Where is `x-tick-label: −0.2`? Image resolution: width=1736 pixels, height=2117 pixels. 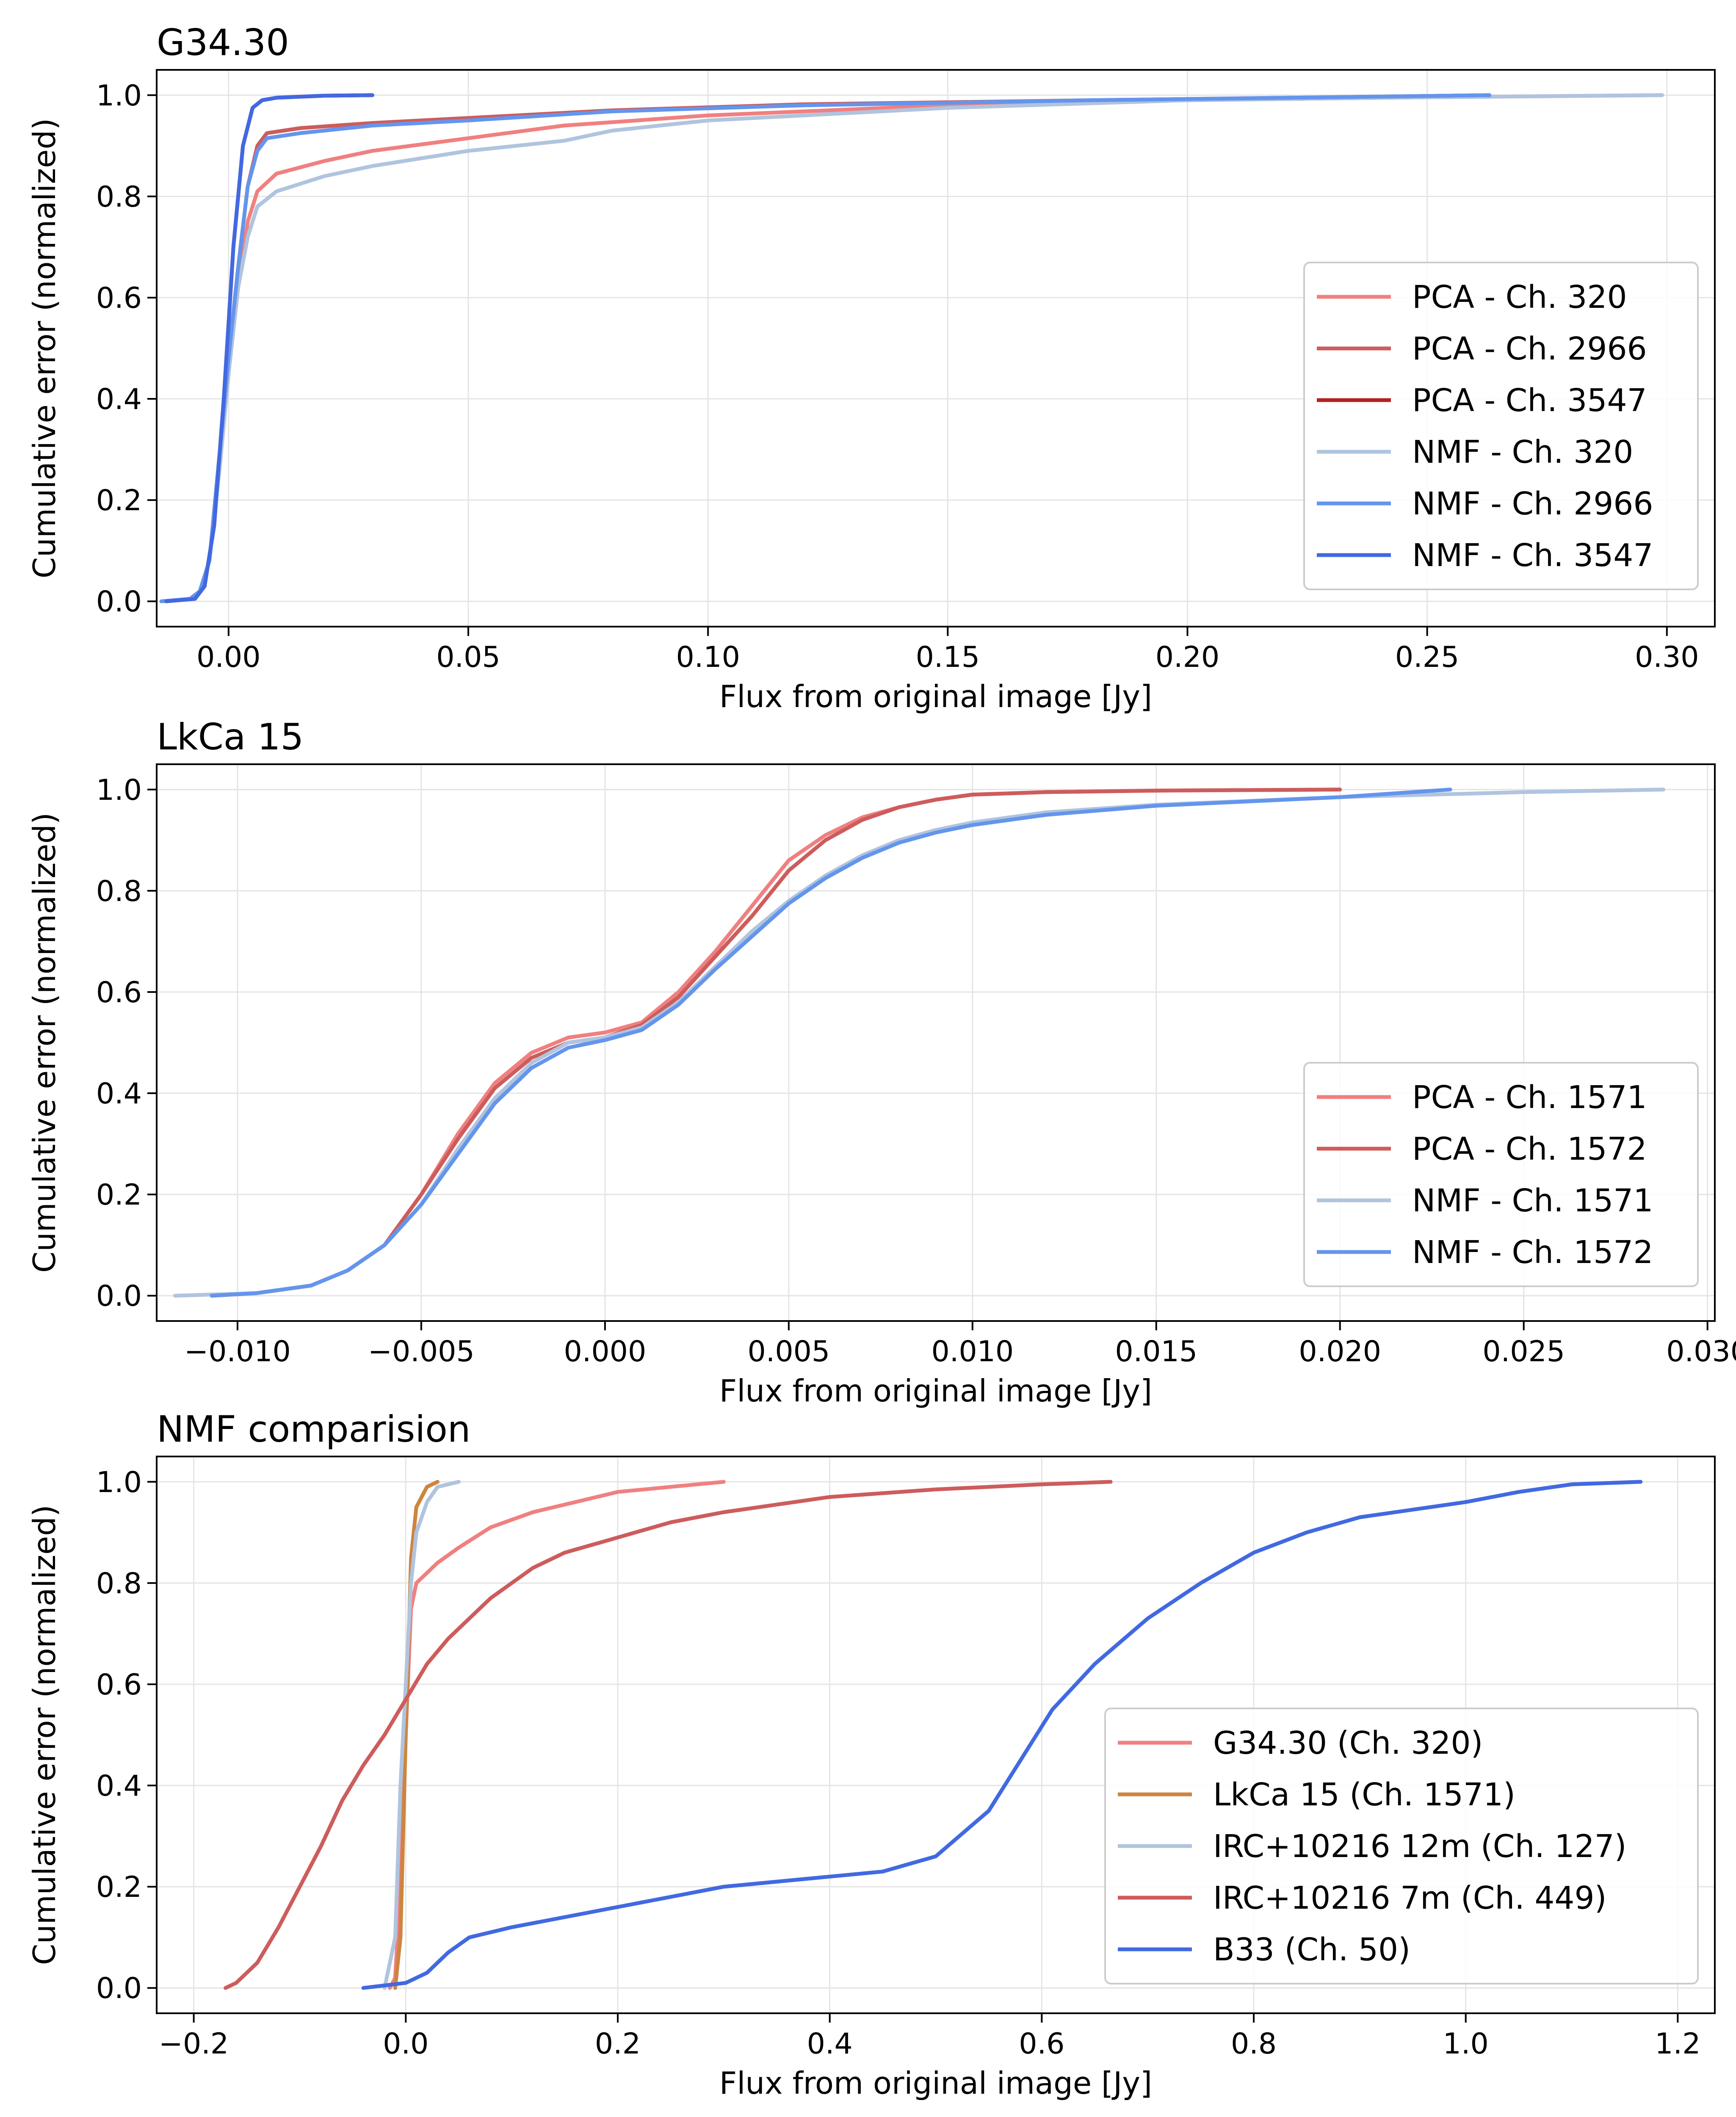 x-tick-label: −0.2 is located at coordinates (194, 2044).